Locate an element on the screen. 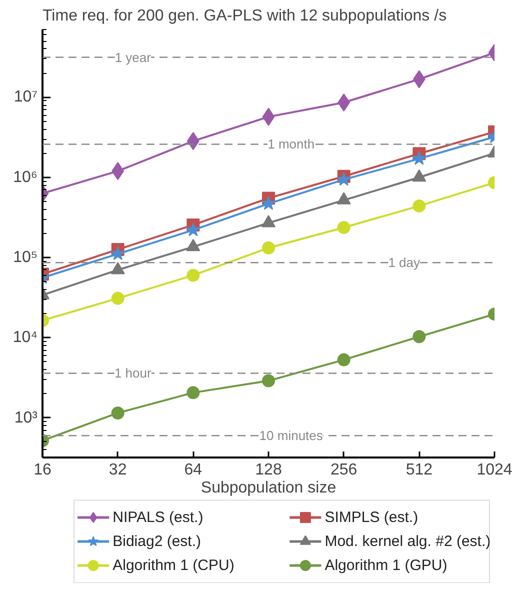  ref-line-label: 1 day is located at coordinates (404, 262).